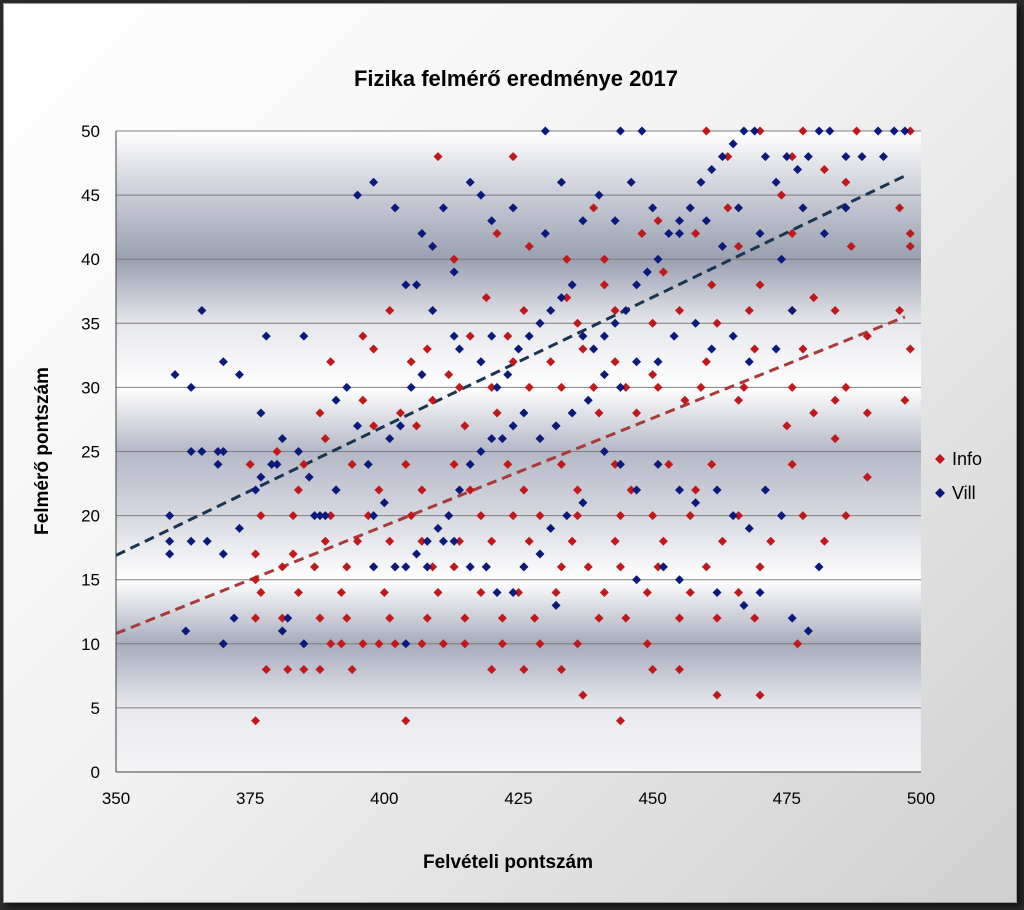  What do you see at coordinates (516, 78) in the screenshot?
I see `chart-title: Fizika felmérő eredménye 2017` at bounding box center [516, 78].